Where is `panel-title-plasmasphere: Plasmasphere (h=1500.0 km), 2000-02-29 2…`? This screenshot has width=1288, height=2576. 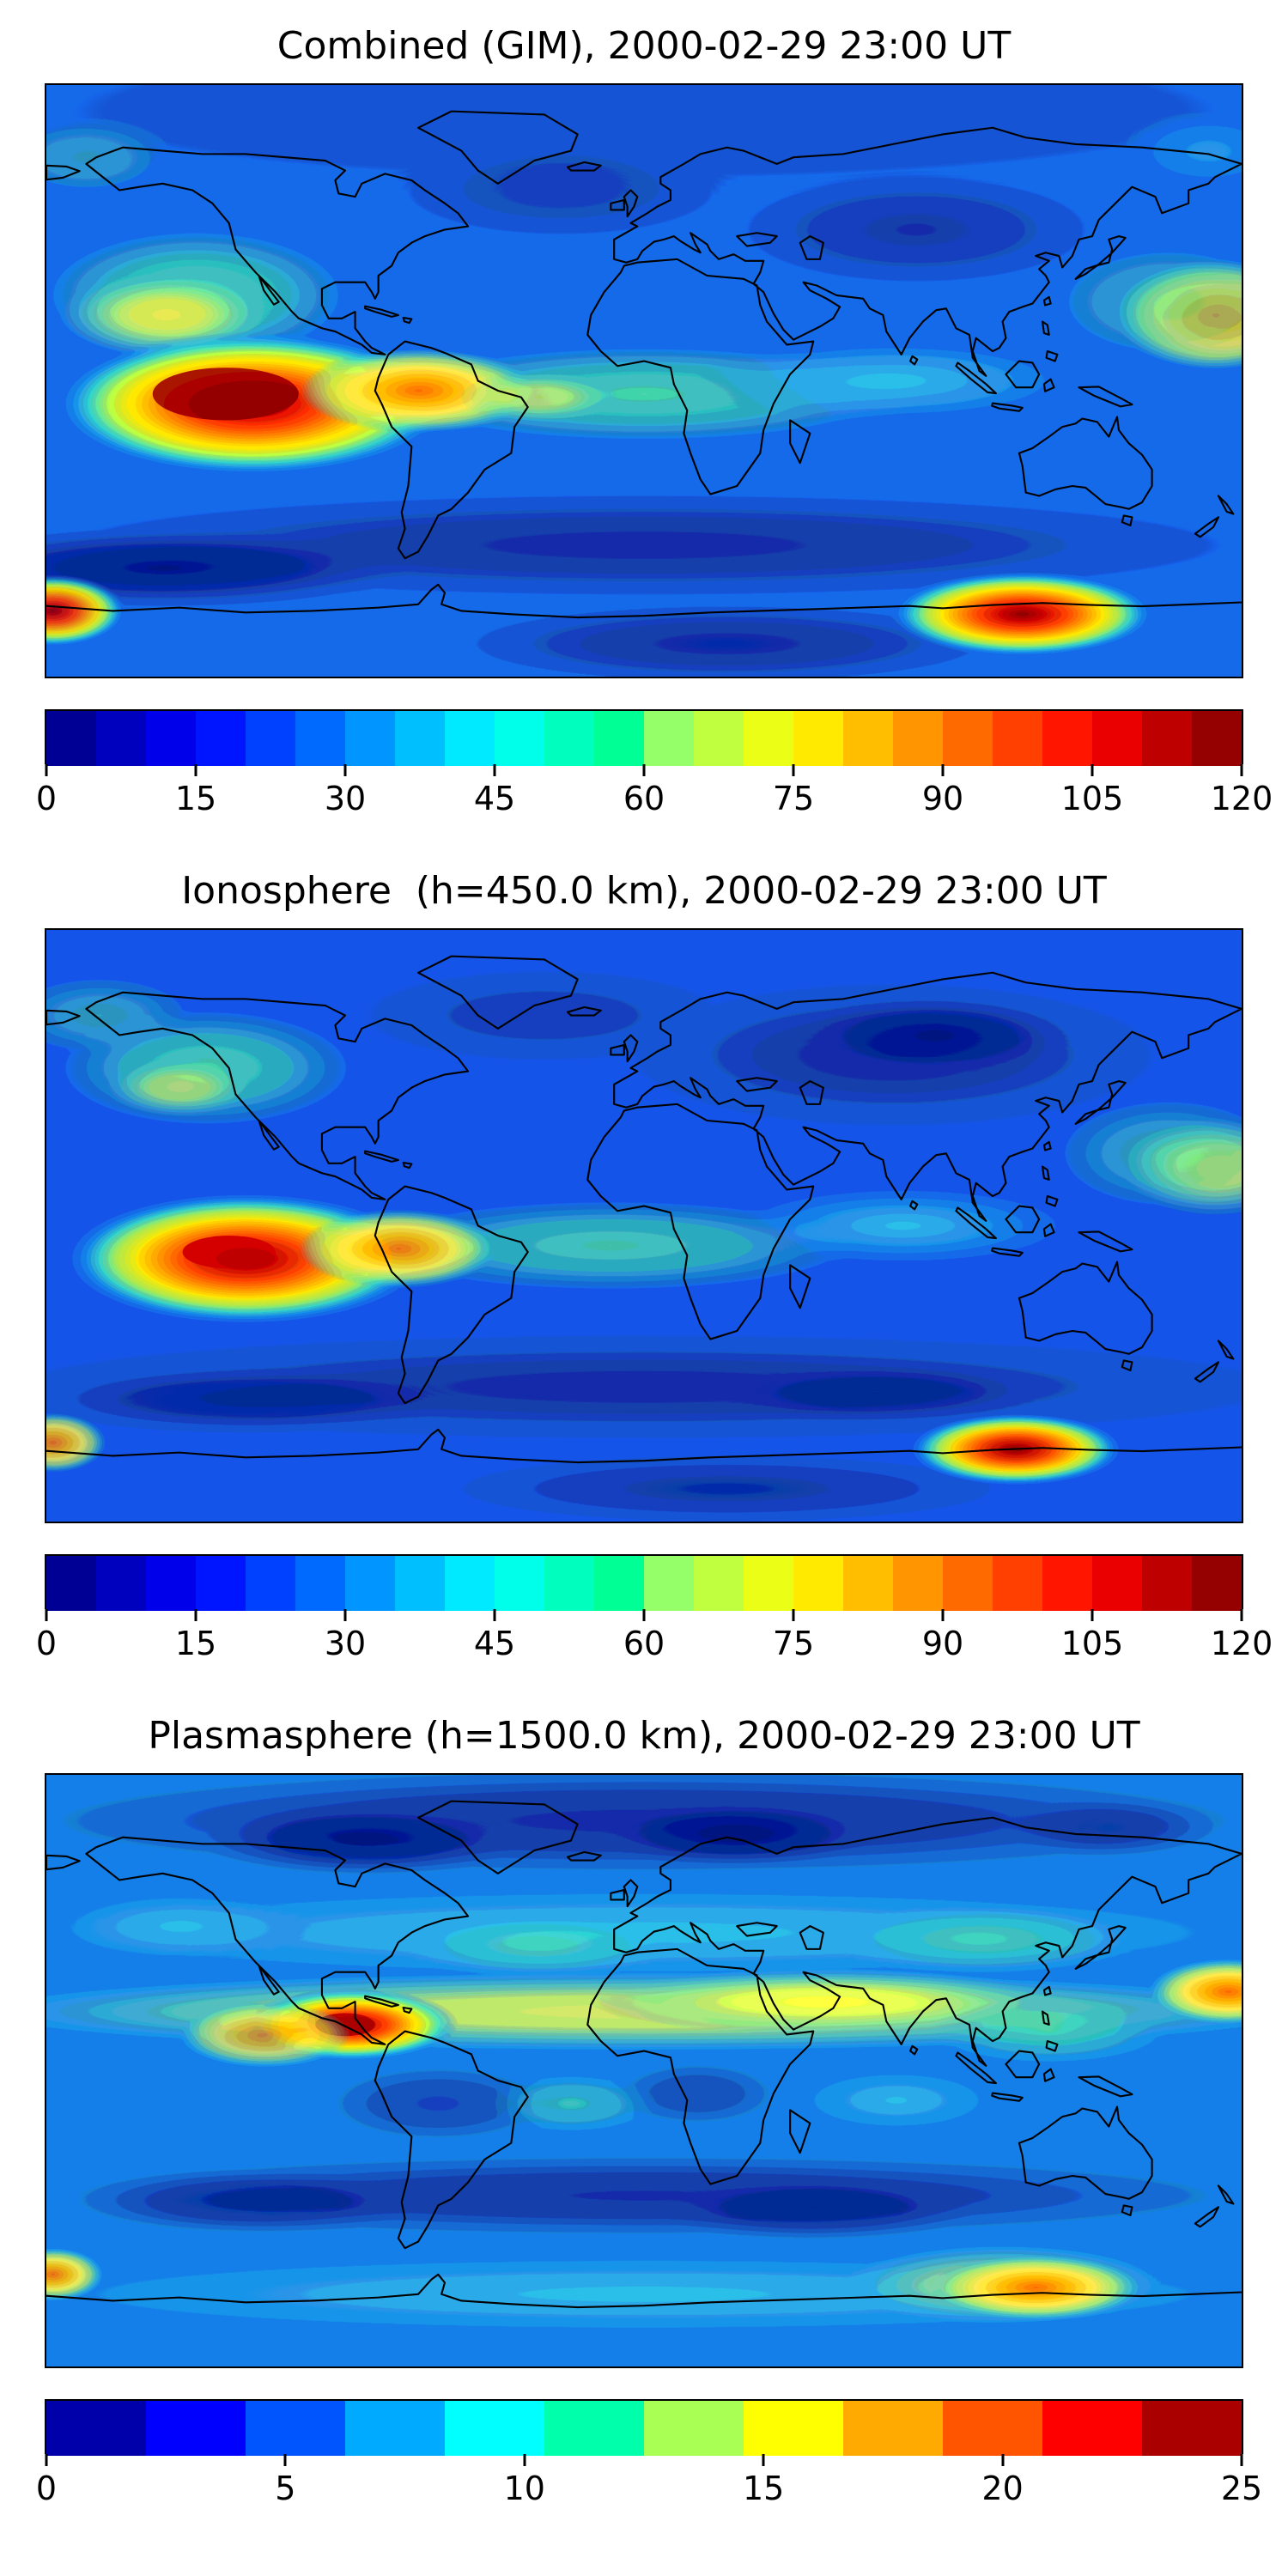 panel-title-plasmasphere: Plasmasphere (h=1500.0 km), 2000-02-29 2… is located at coordinates (644, 1736).